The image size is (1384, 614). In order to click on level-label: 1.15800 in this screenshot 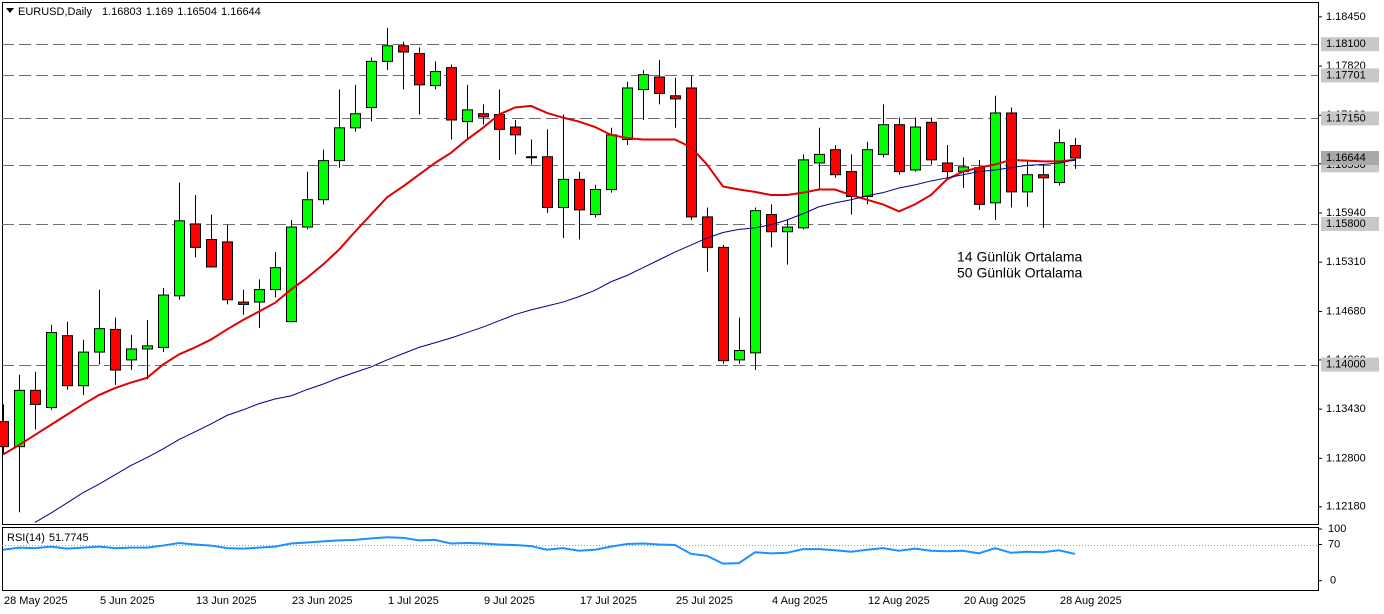, I will do `click(1346, 224)`.